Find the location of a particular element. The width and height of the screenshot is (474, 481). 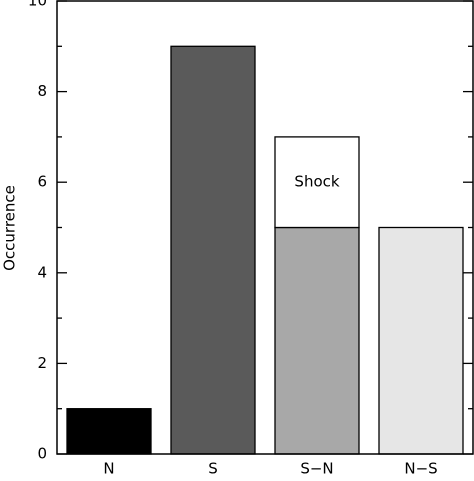

x-tick-label: N−S is located at coordinates (420, 469).